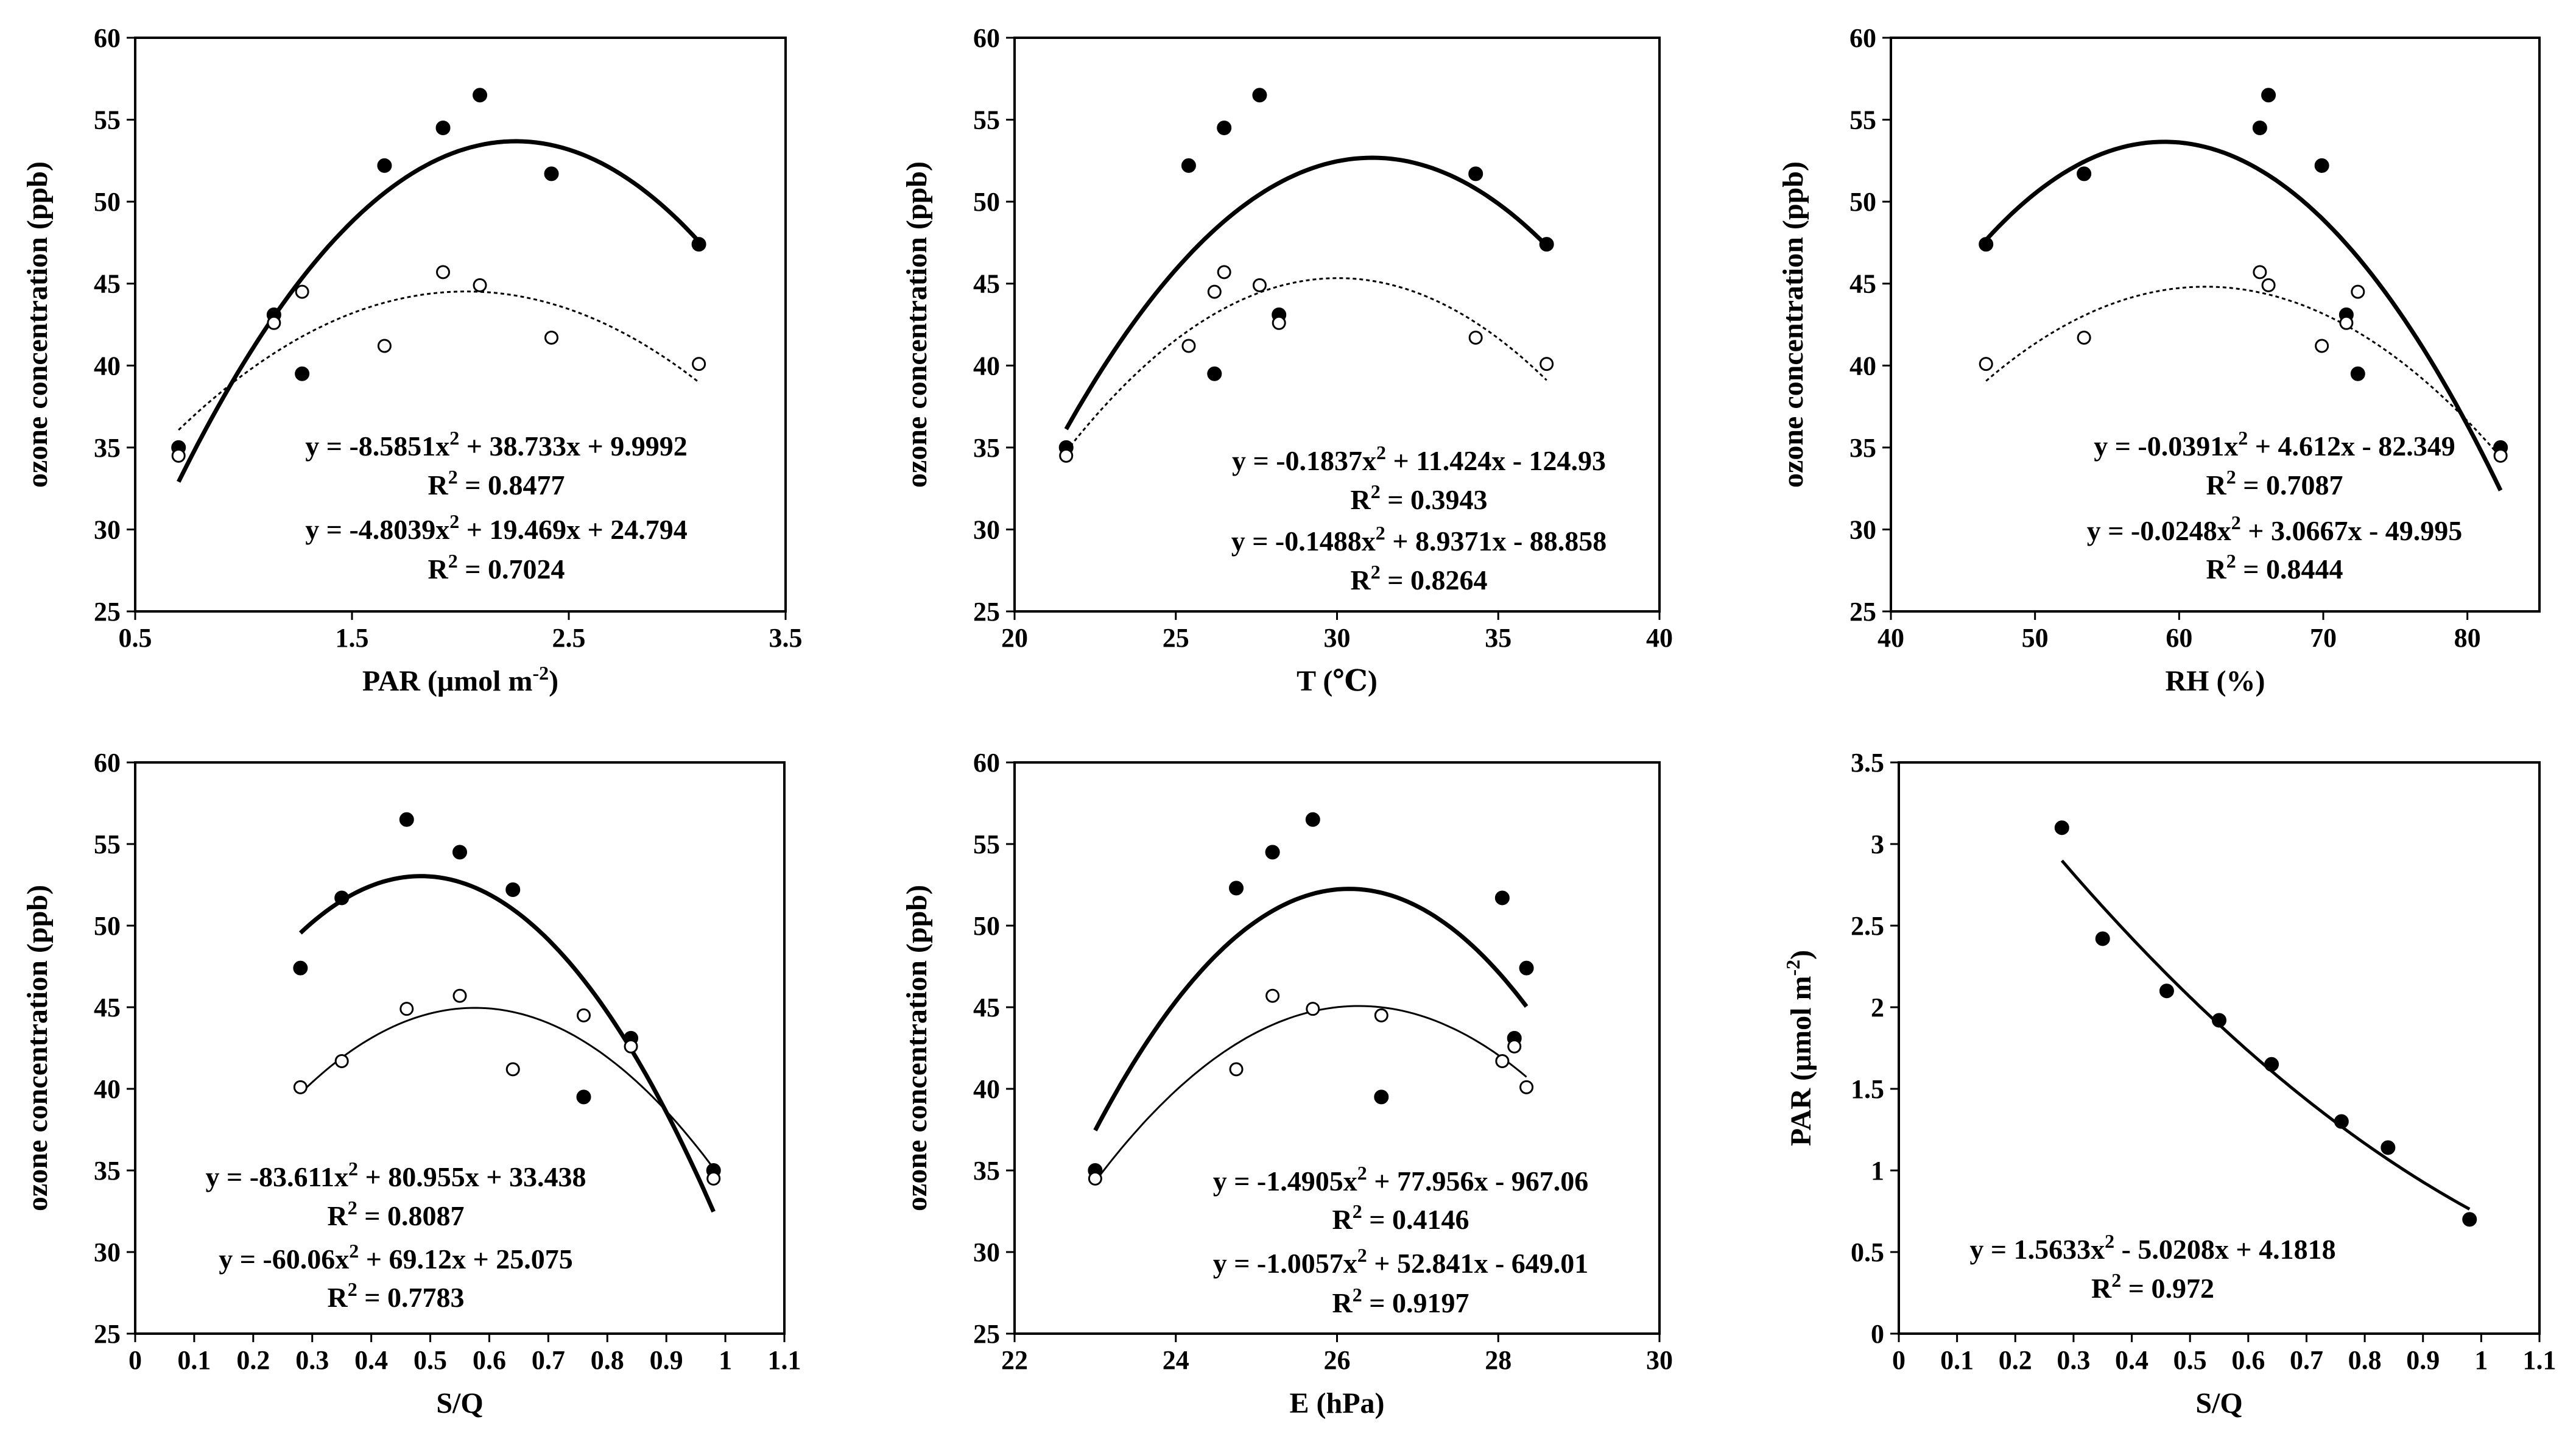 The height and width of the screenshot is (1453, 2576). Describe the element at coordinates (2179, 638) in the screenshot. I see `x-tick-label: 60` at that location.